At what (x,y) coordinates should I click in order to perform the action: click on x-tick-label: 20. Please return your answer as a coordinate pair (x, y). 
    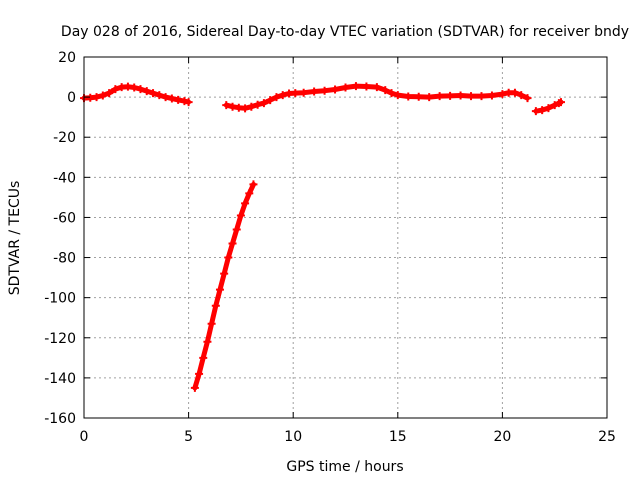
    Looking at the image, I should click on (502, 437).